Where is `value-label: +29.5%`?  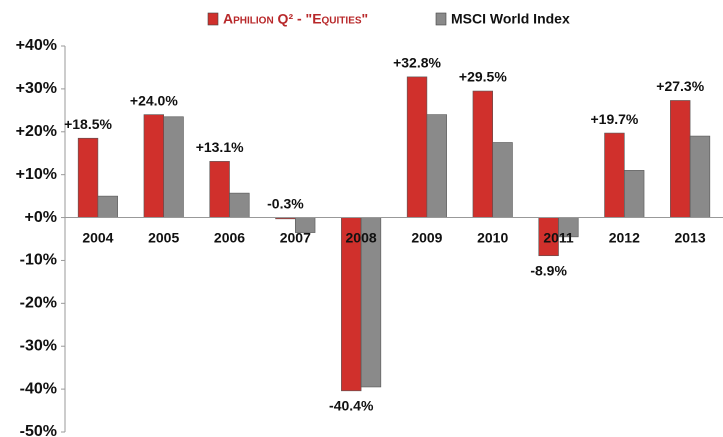
value-label: +29.5% is located at coordinates (483, 77).